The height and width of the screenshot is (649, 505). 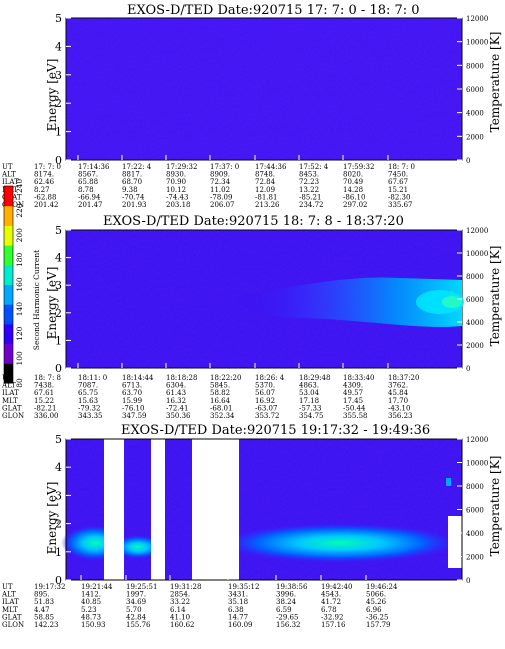 What do you see at coordinates (91, 602) in the screenshot?
I see `panel-3-table-cell: 40.85` at bounding box center [91, 602].